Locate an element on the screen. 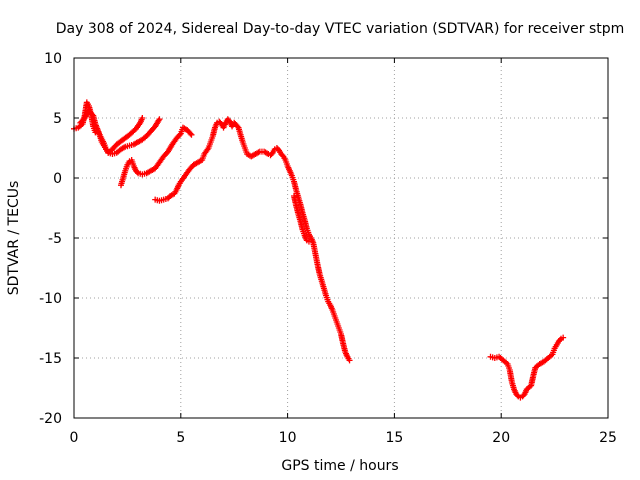  y-axis-label: SDTVAR / TECUs is located at coordinates (14, 238).